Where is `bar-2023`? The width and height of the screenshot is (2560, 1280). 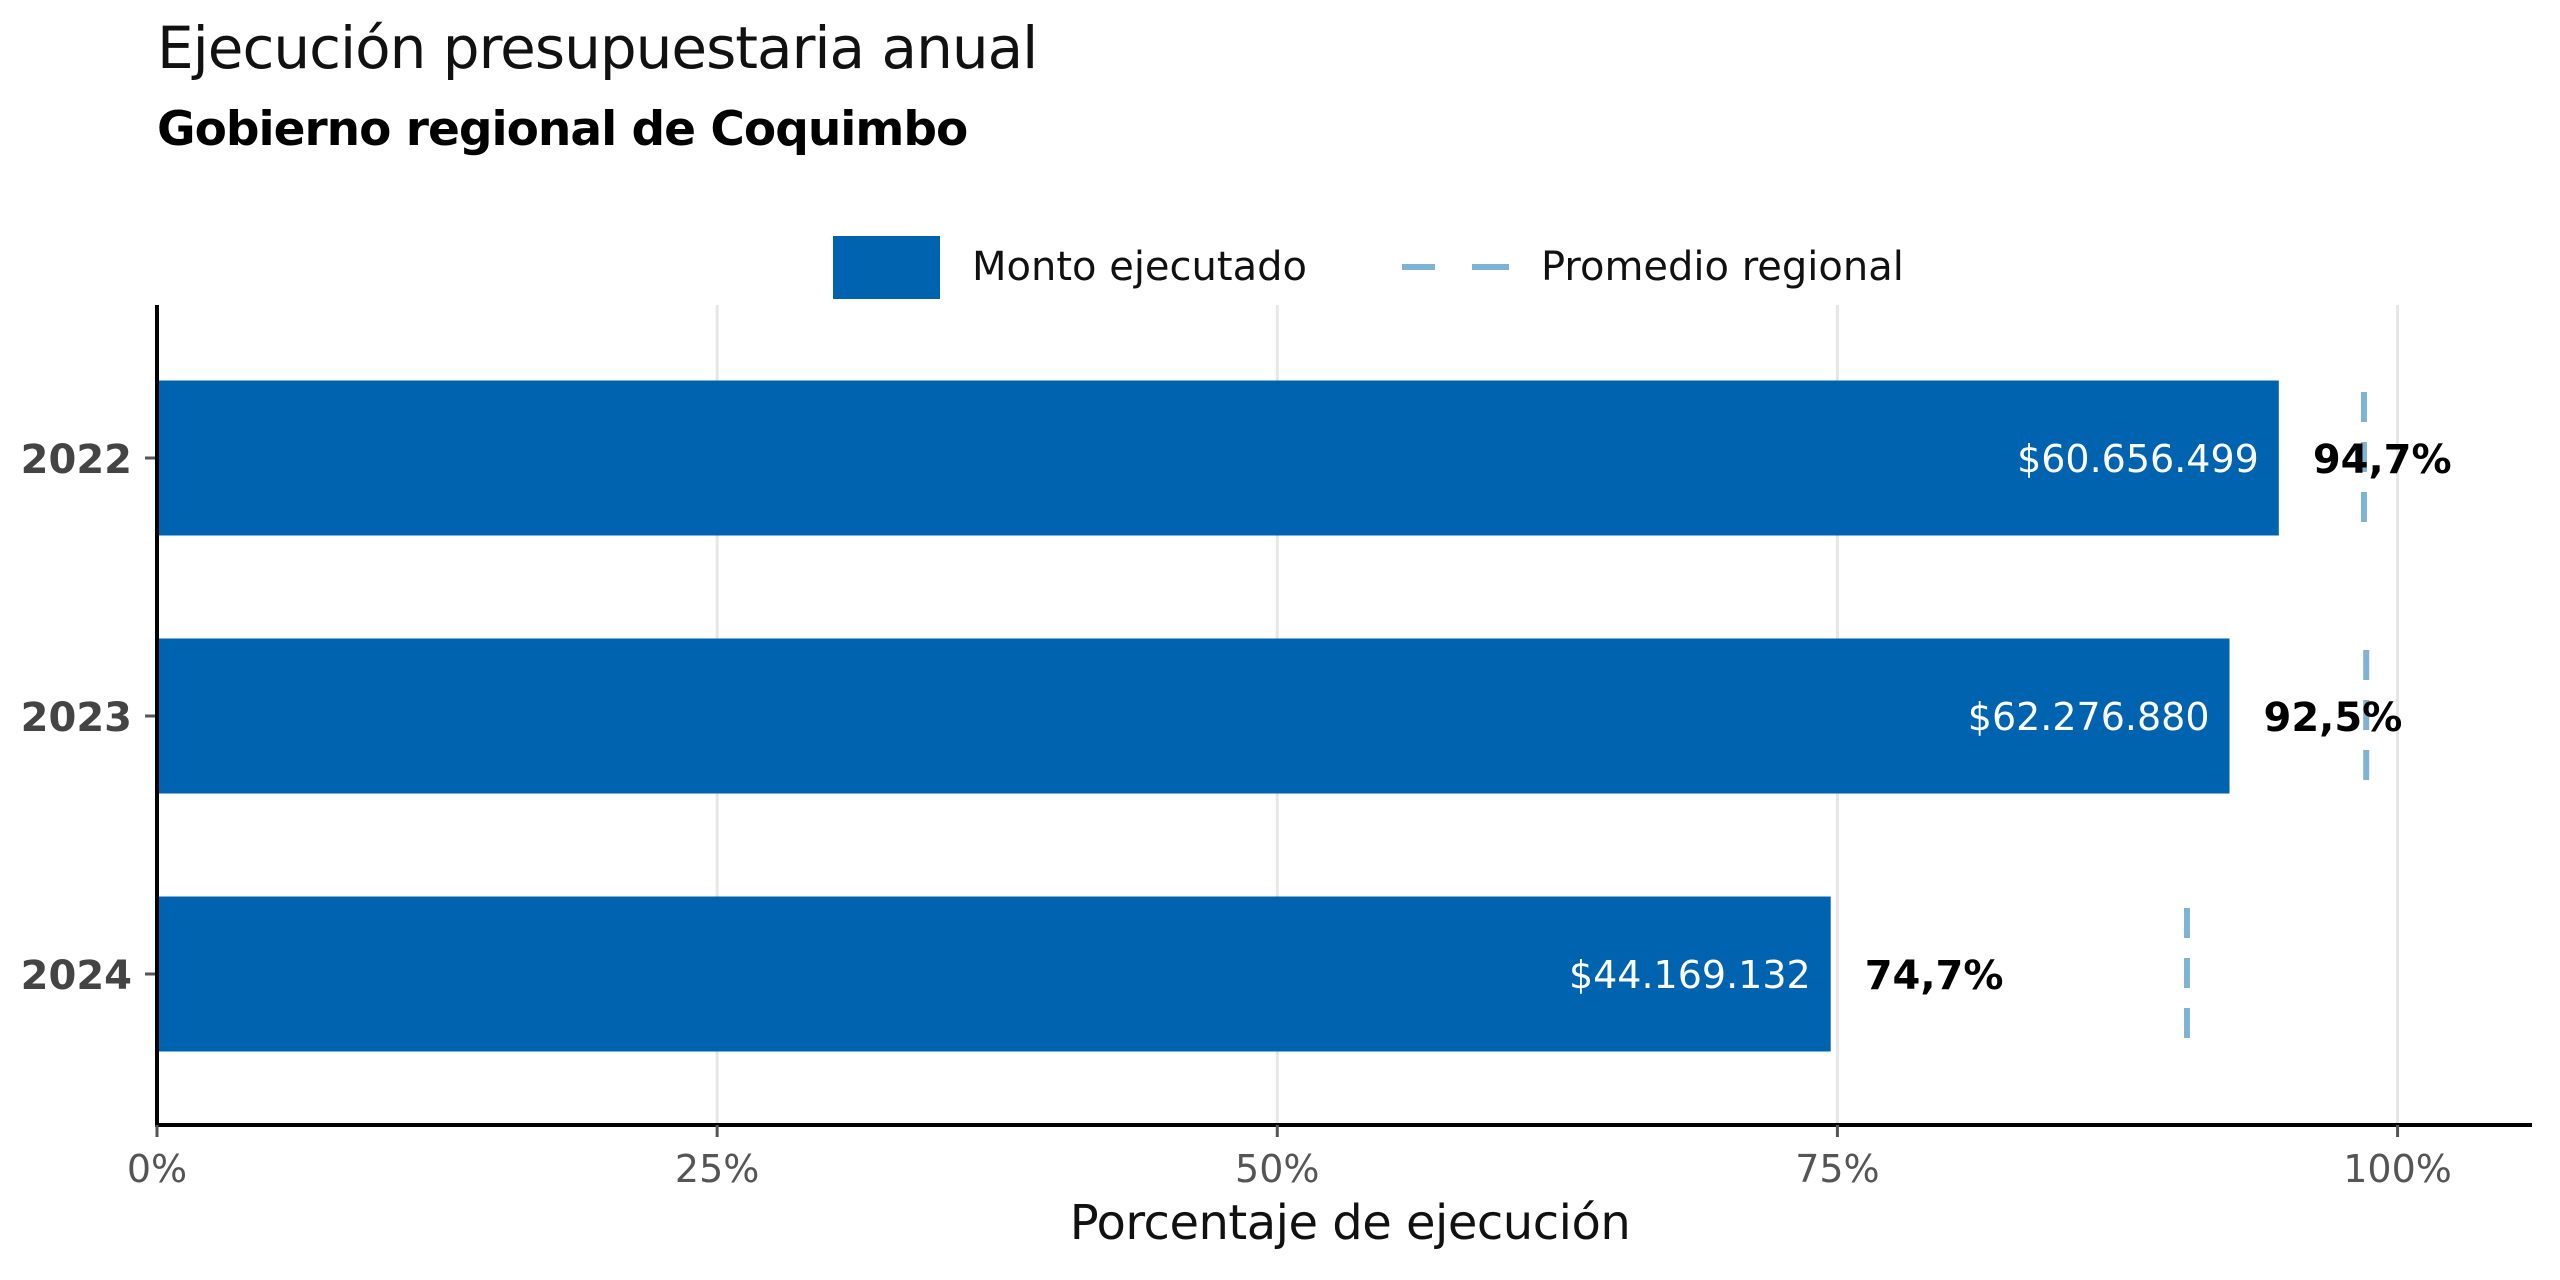 bar-2023 is located at coordinates (1193, 716).